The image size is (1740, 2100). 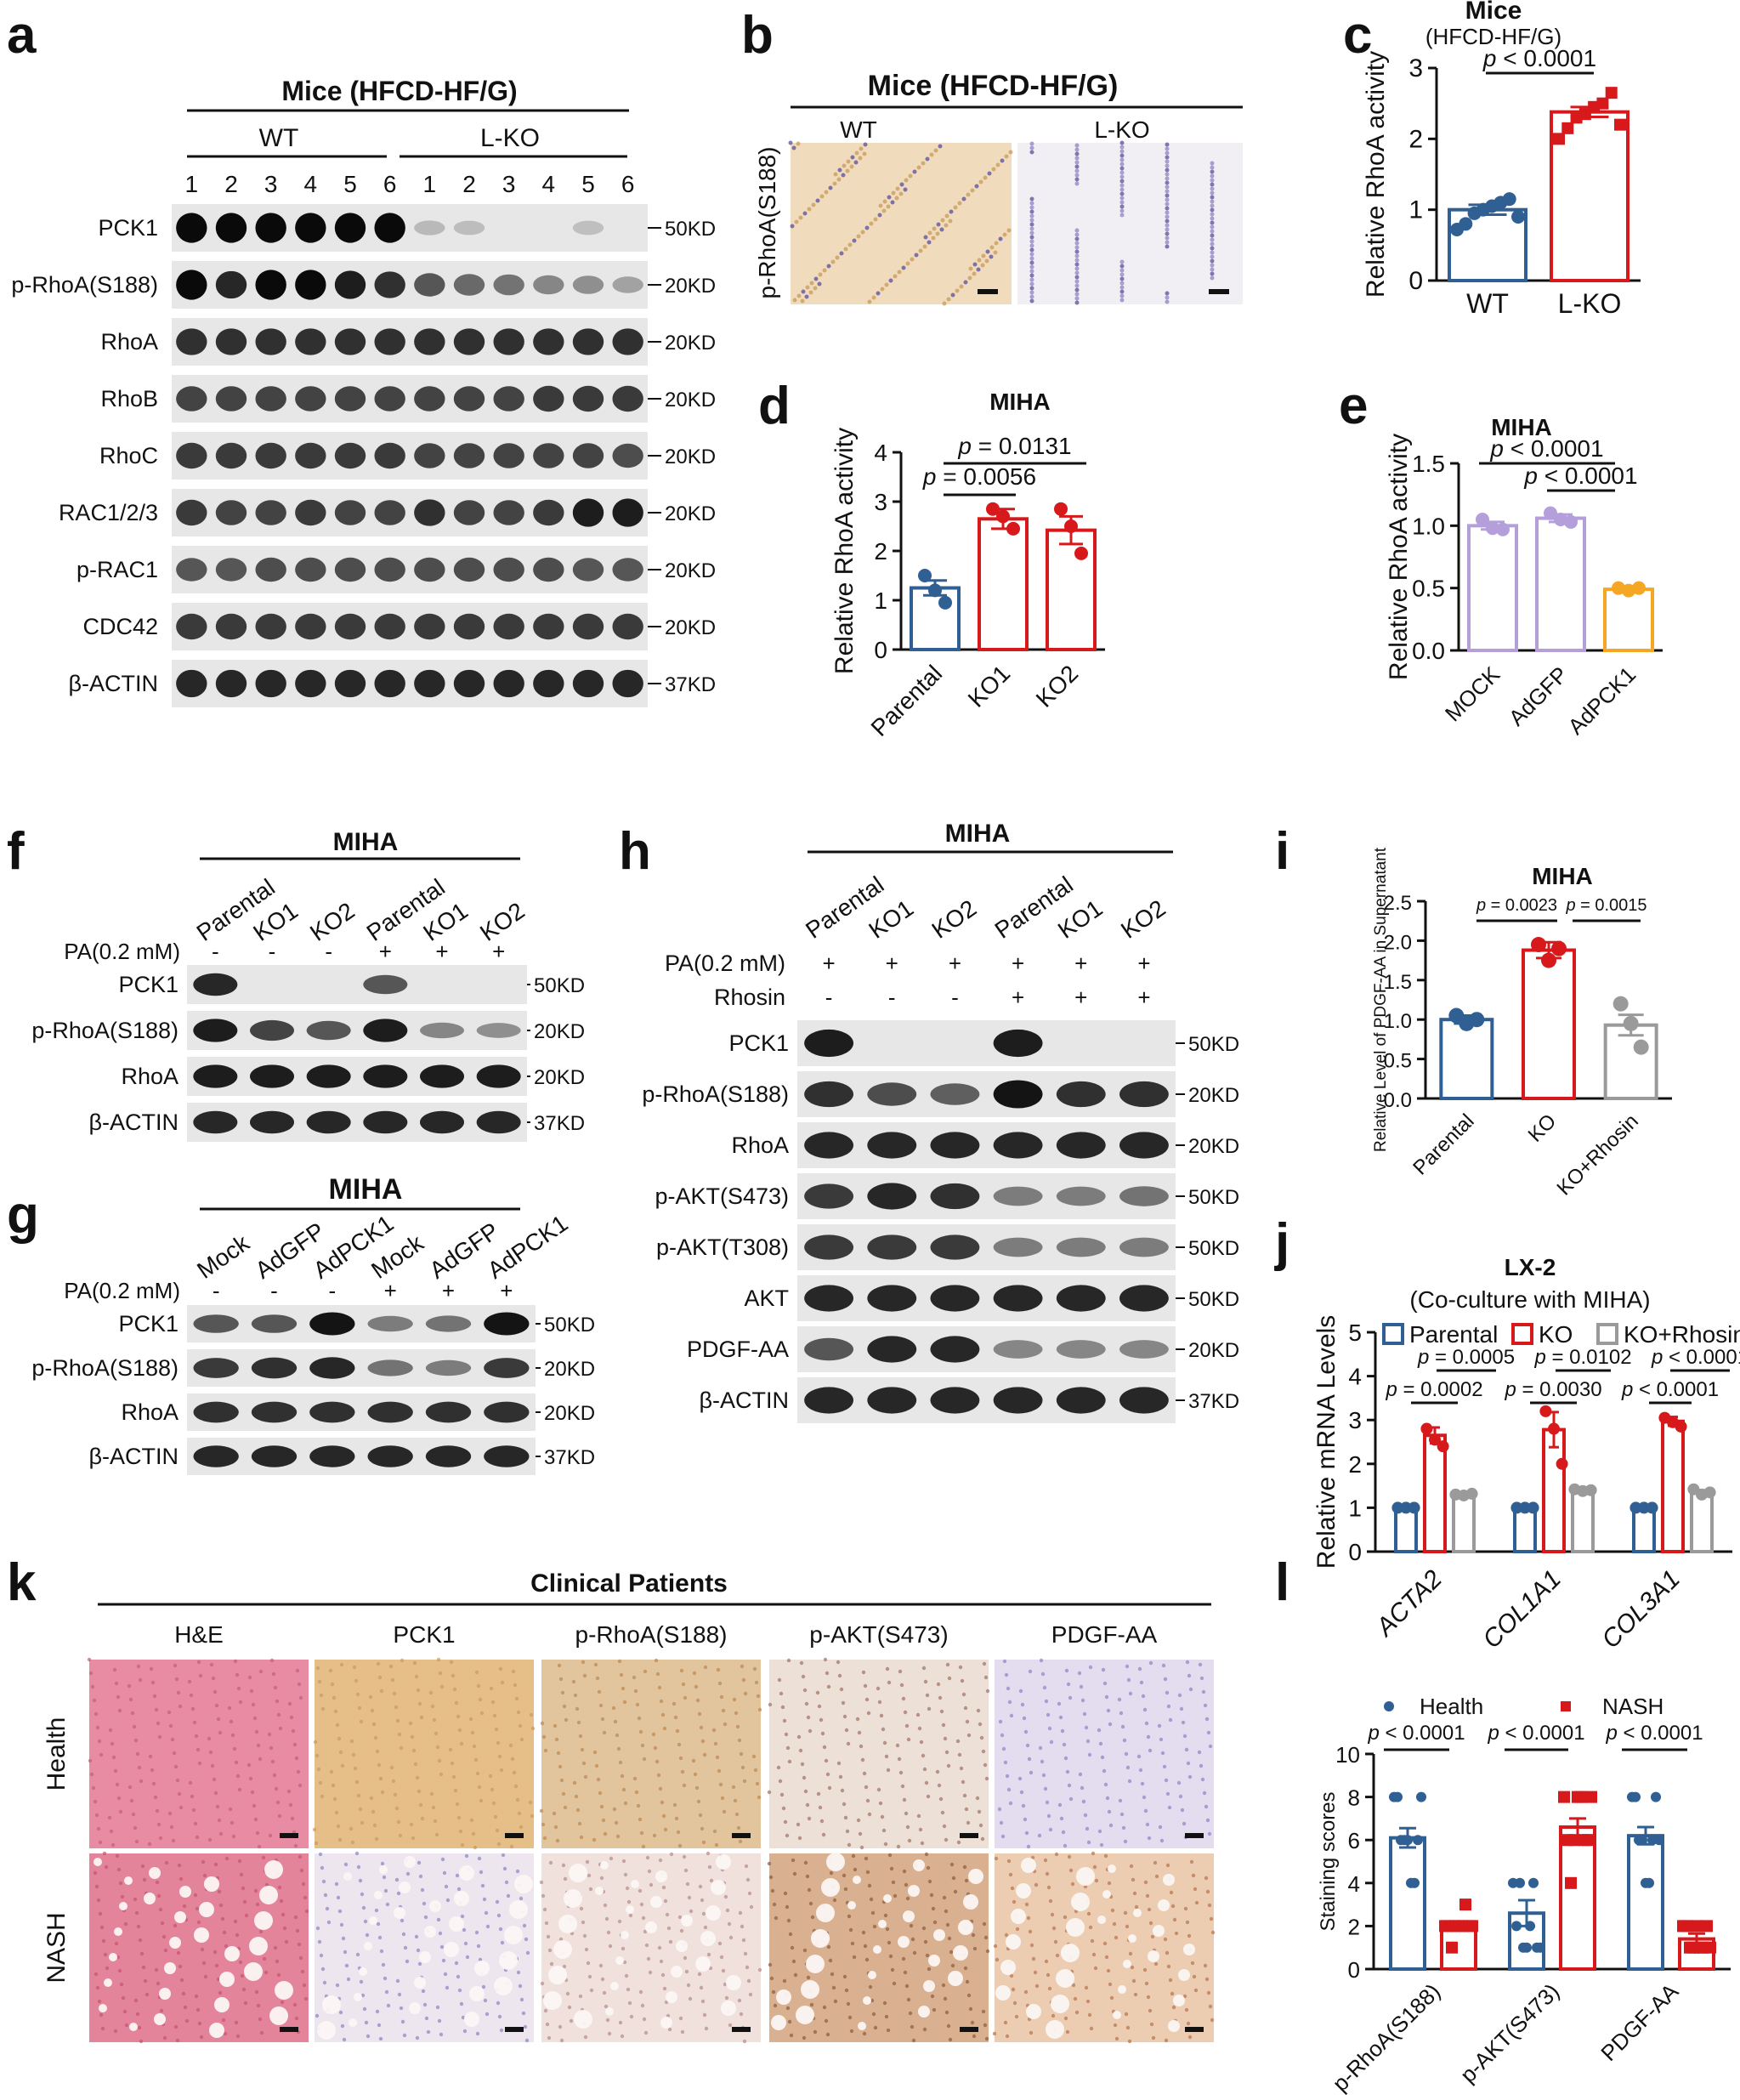 What do you see at coordinates (120, 626) in the screenshot?
I see `blot-protein-label: CDC42` at bounding box center [120, 626].